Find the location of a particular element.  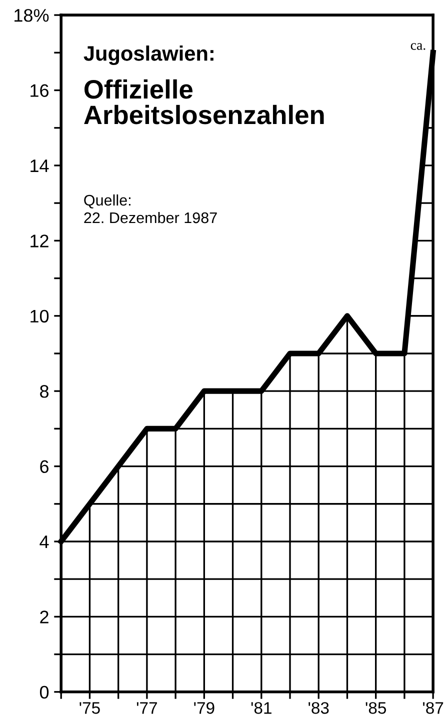

annotation: ca. is located at coordinates (418, 46).